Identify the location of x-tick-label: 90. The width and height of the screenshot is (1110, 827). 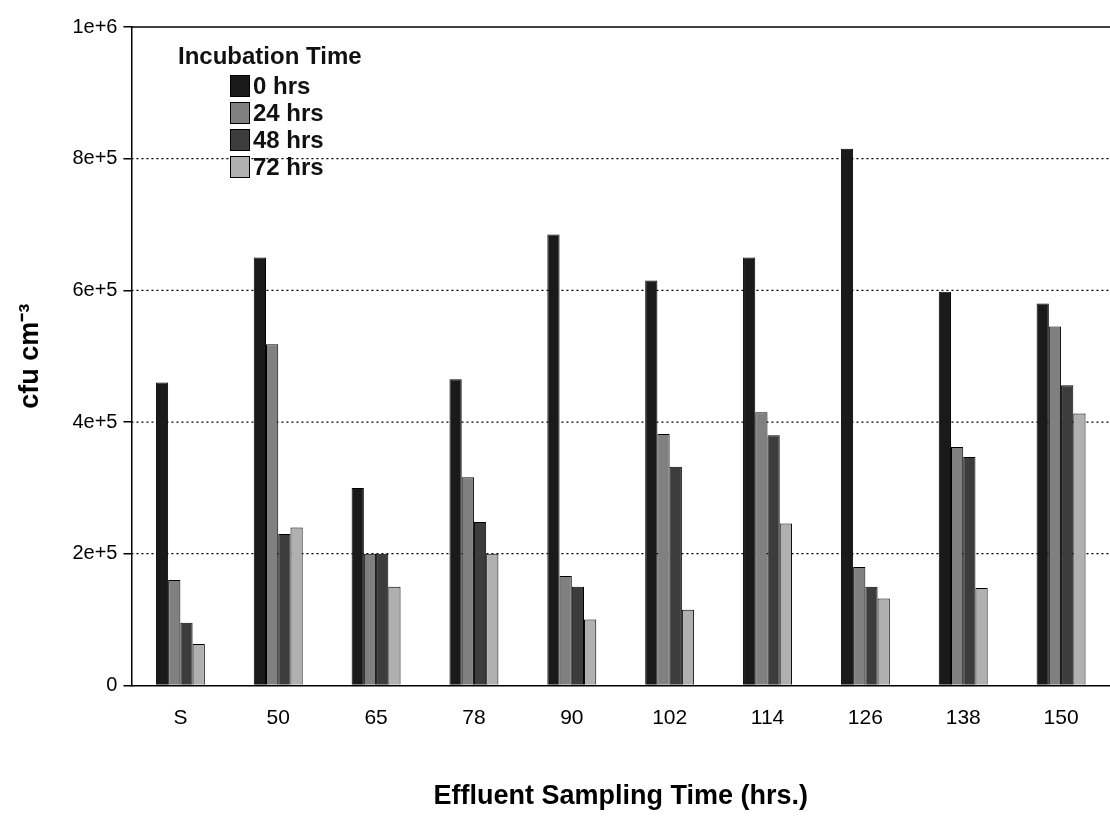
(572, 716).